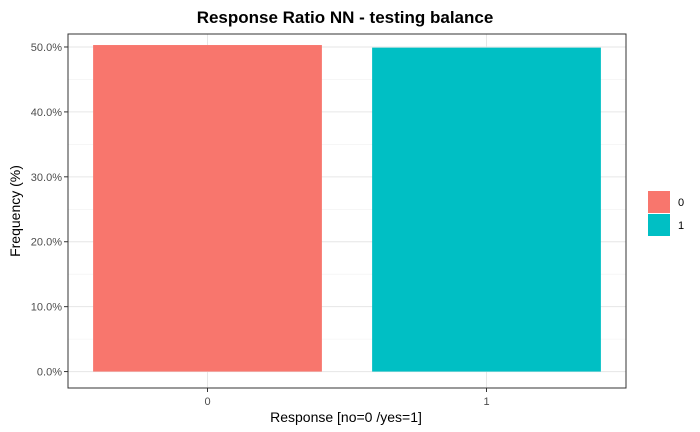  Describe the element at coordinates (345, 17) in the screenshot. I see `chart-title: Response Ratio NN - testing balance` at that location.